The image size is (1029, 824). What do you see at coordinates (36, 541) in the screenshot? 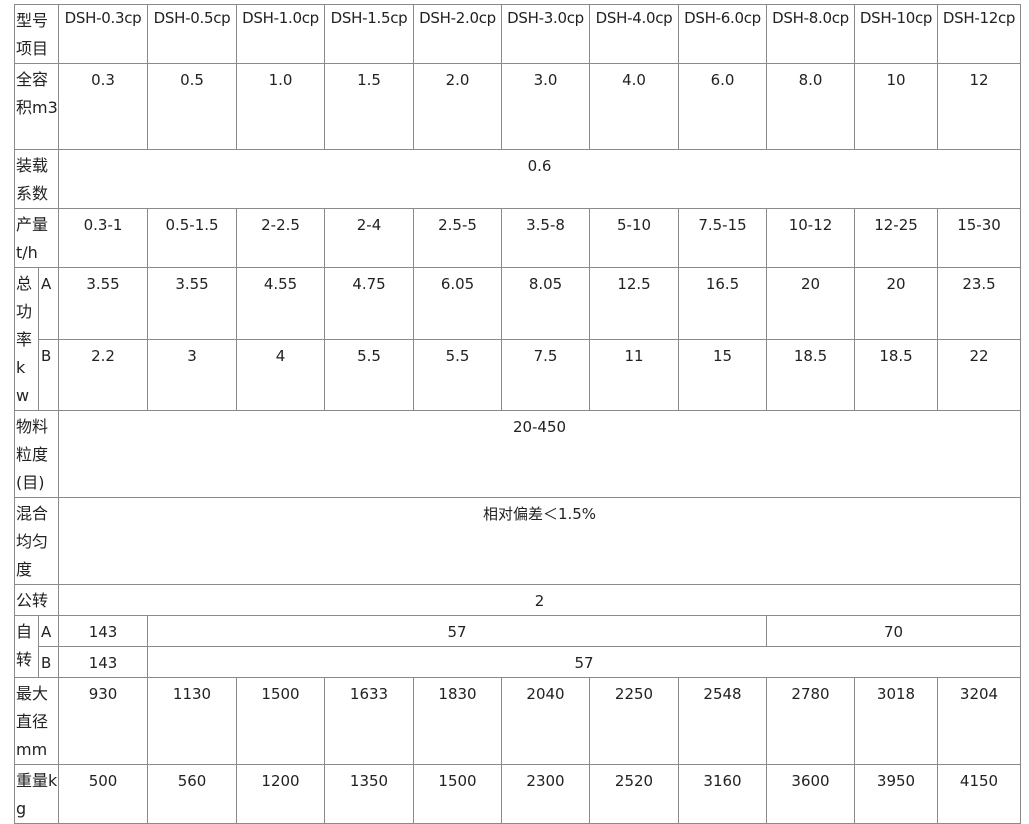
I see `row-label: 混合均匀度` at bounding box center [36, 541].